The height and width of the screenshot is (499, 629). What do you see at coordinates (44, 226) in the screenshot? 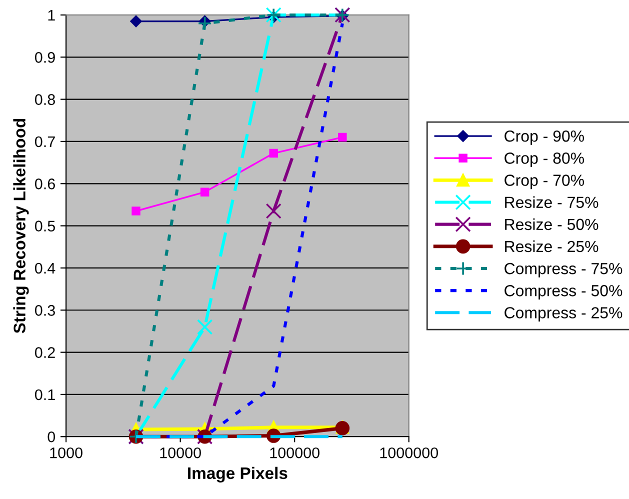
I see `y-tick-label: 0.5` at bounding box center [44, 226].